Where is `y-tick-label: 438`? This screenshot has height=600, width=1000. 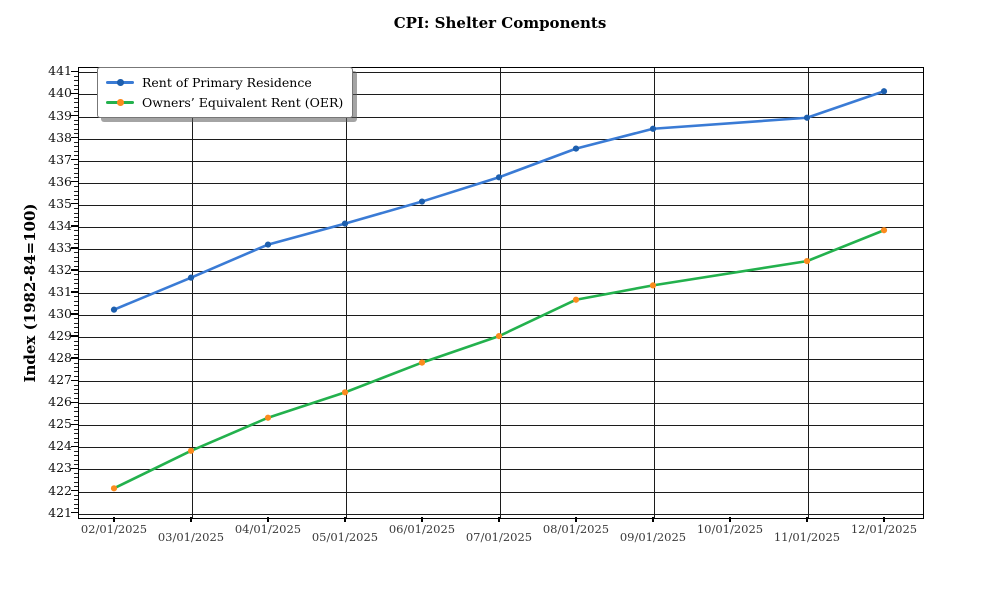
y-tick-label: 438 is located at coordinates (60, 137).